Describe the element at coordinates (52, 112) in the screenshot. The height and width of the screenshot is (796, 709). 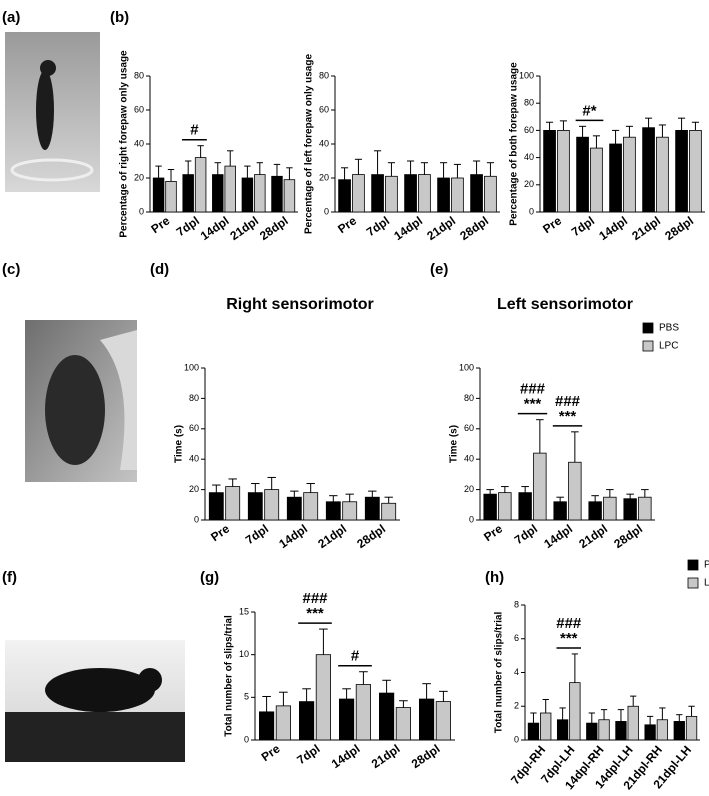
I see `photo-a` at that location.